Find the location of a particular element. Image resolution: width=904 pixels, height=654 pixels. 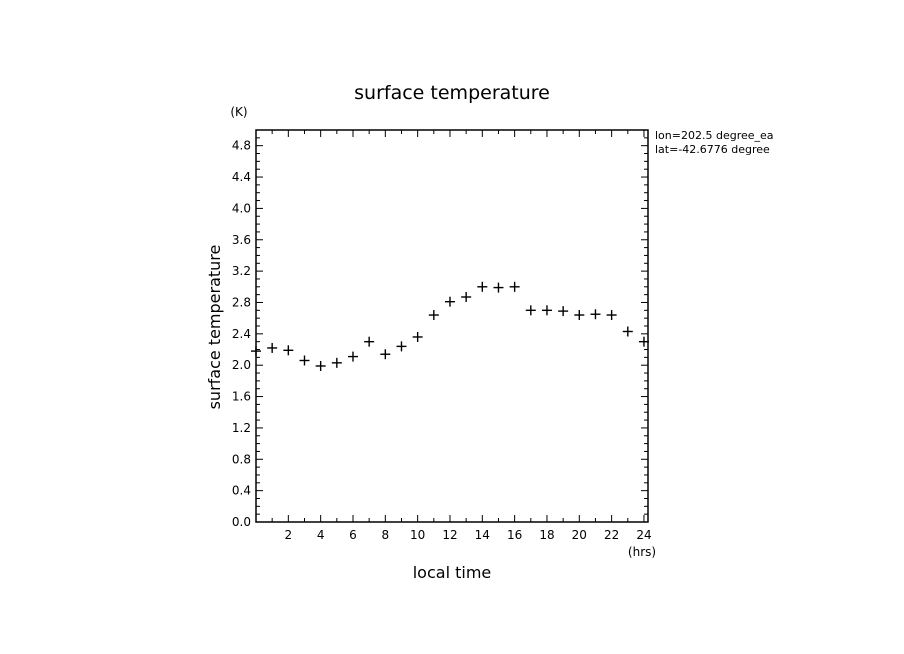

y-tick-label: 4.4 is located at coordinates (241, 177).